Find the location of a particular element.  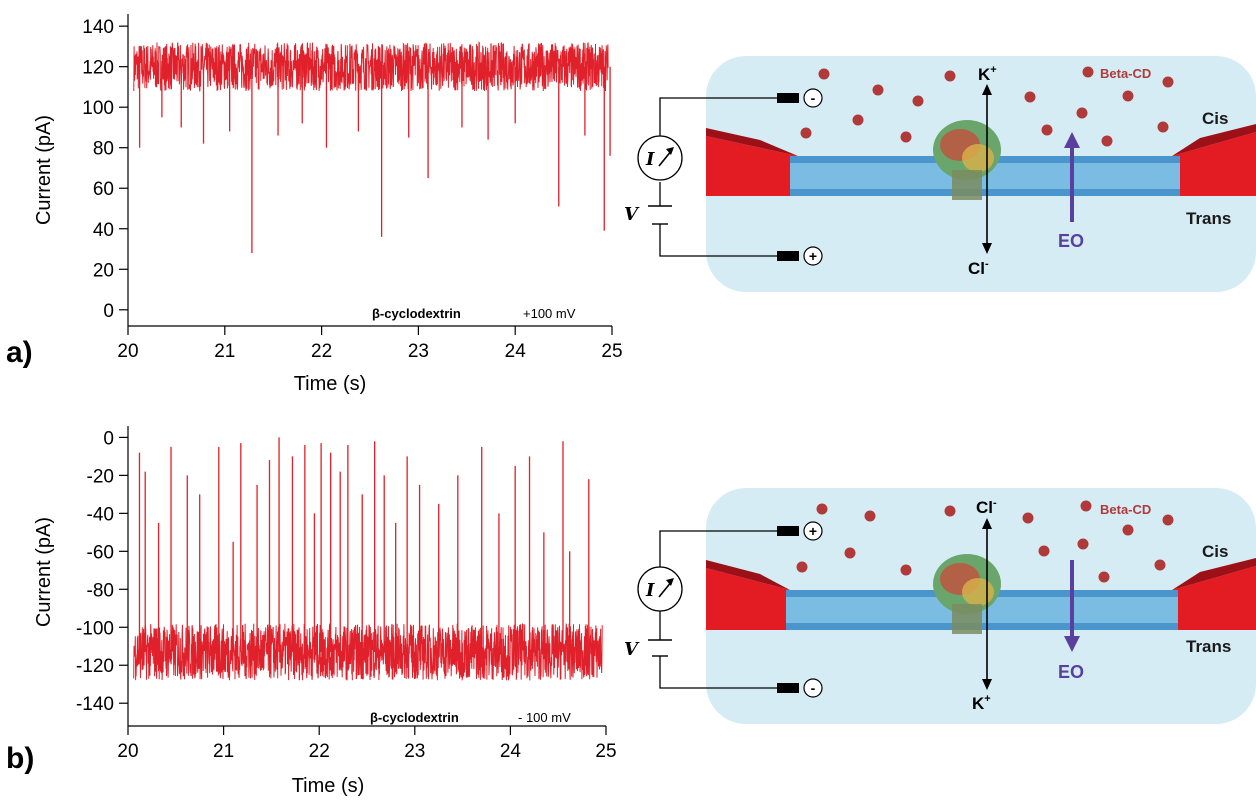

diagram-a-circuit: I V - + is located at coordinates (723, 177).